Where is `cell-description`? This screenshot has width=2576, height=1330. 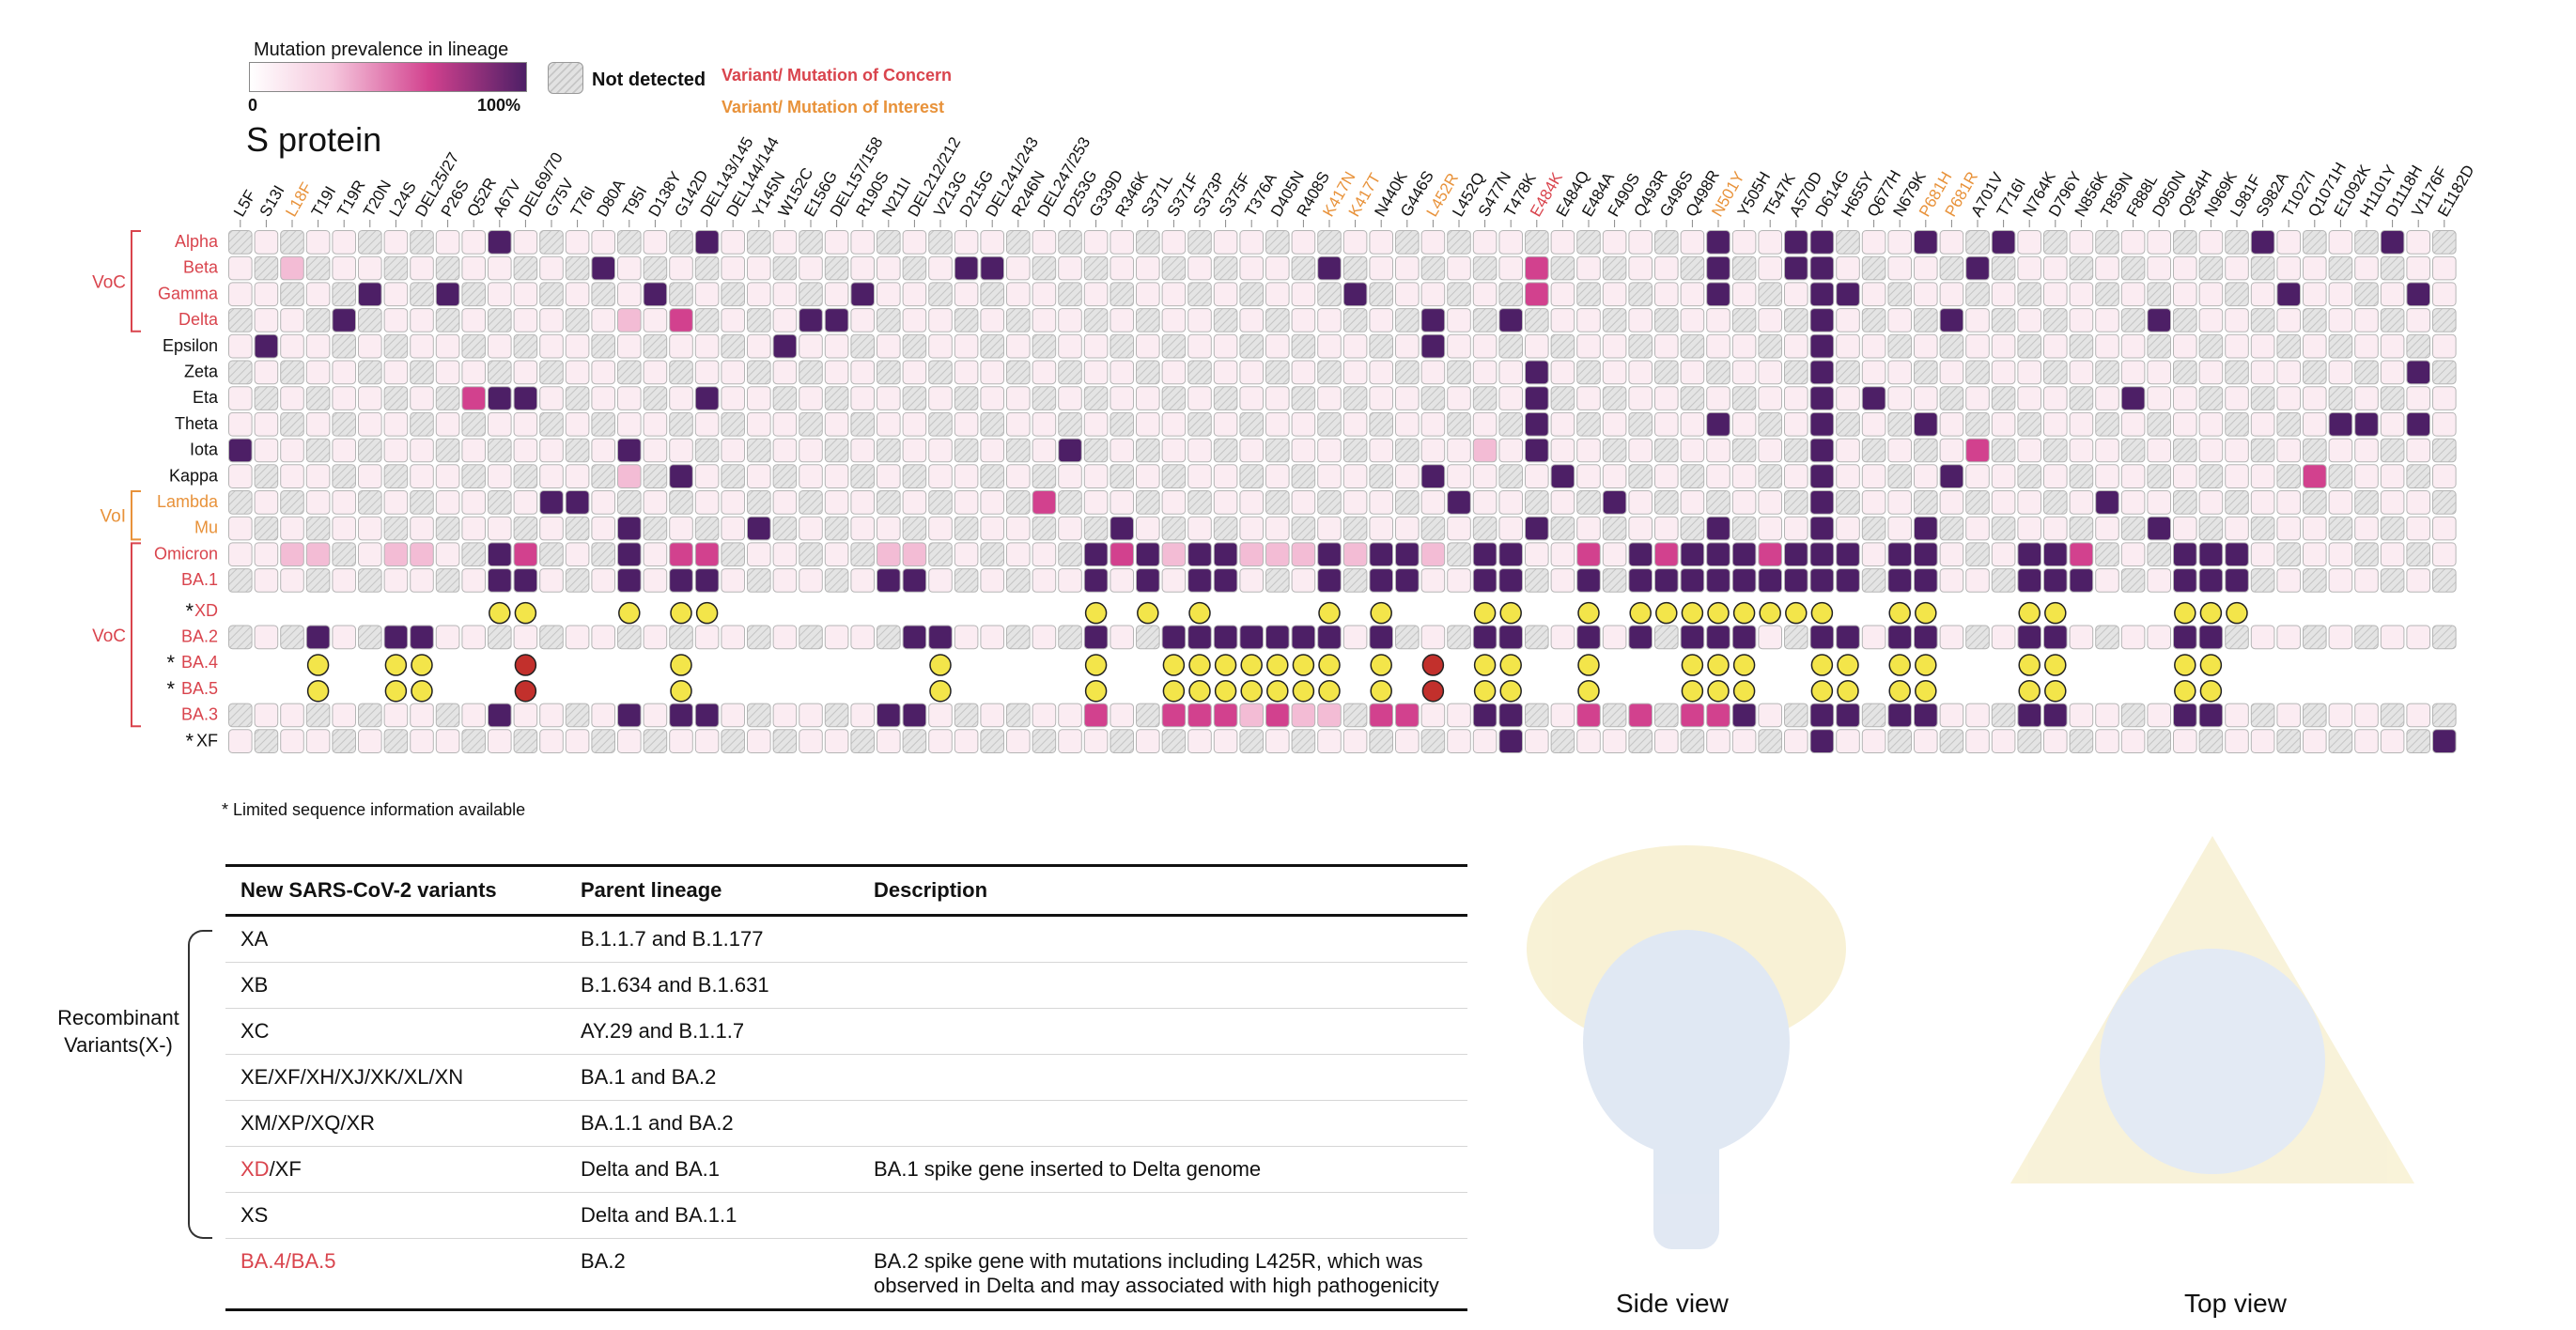
cell-description is located at coordinates (1163, 939).